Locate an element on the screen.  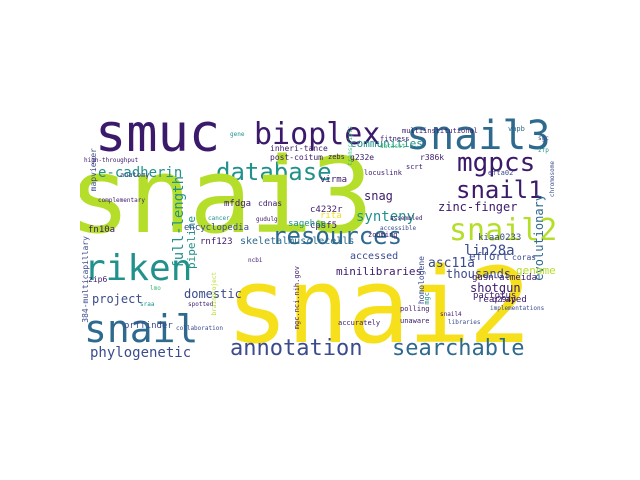
word-coras: coras is located at coordinates (524, 257).